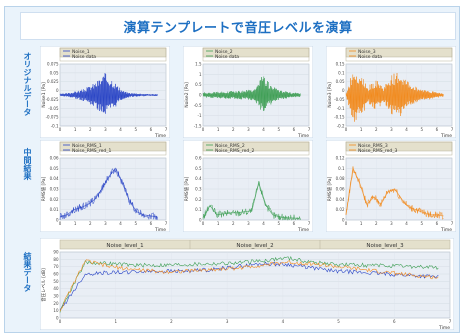 This screenshot has width=462, height=333. Describe the element at coordinates (53, 108) in the screenshot. I see `y-tick-label: -0.05` at that location.